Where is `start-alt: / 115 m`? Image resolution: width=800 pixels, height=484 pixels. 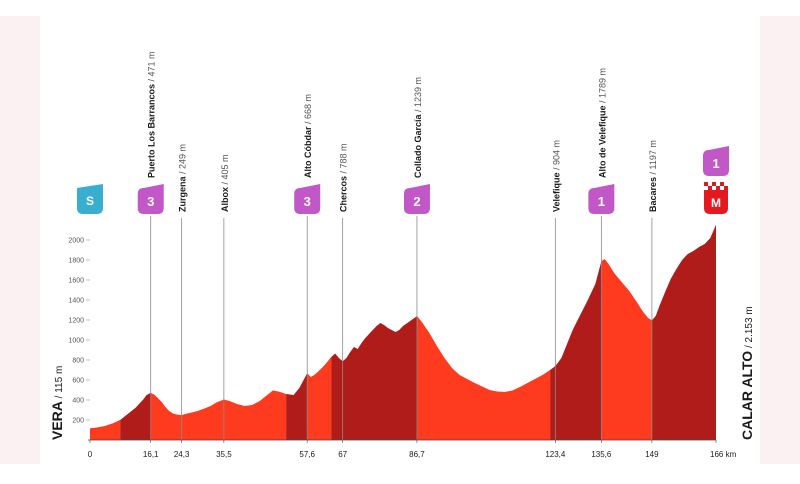 start-alt: / 115 m is located at coordinates (59, 383).